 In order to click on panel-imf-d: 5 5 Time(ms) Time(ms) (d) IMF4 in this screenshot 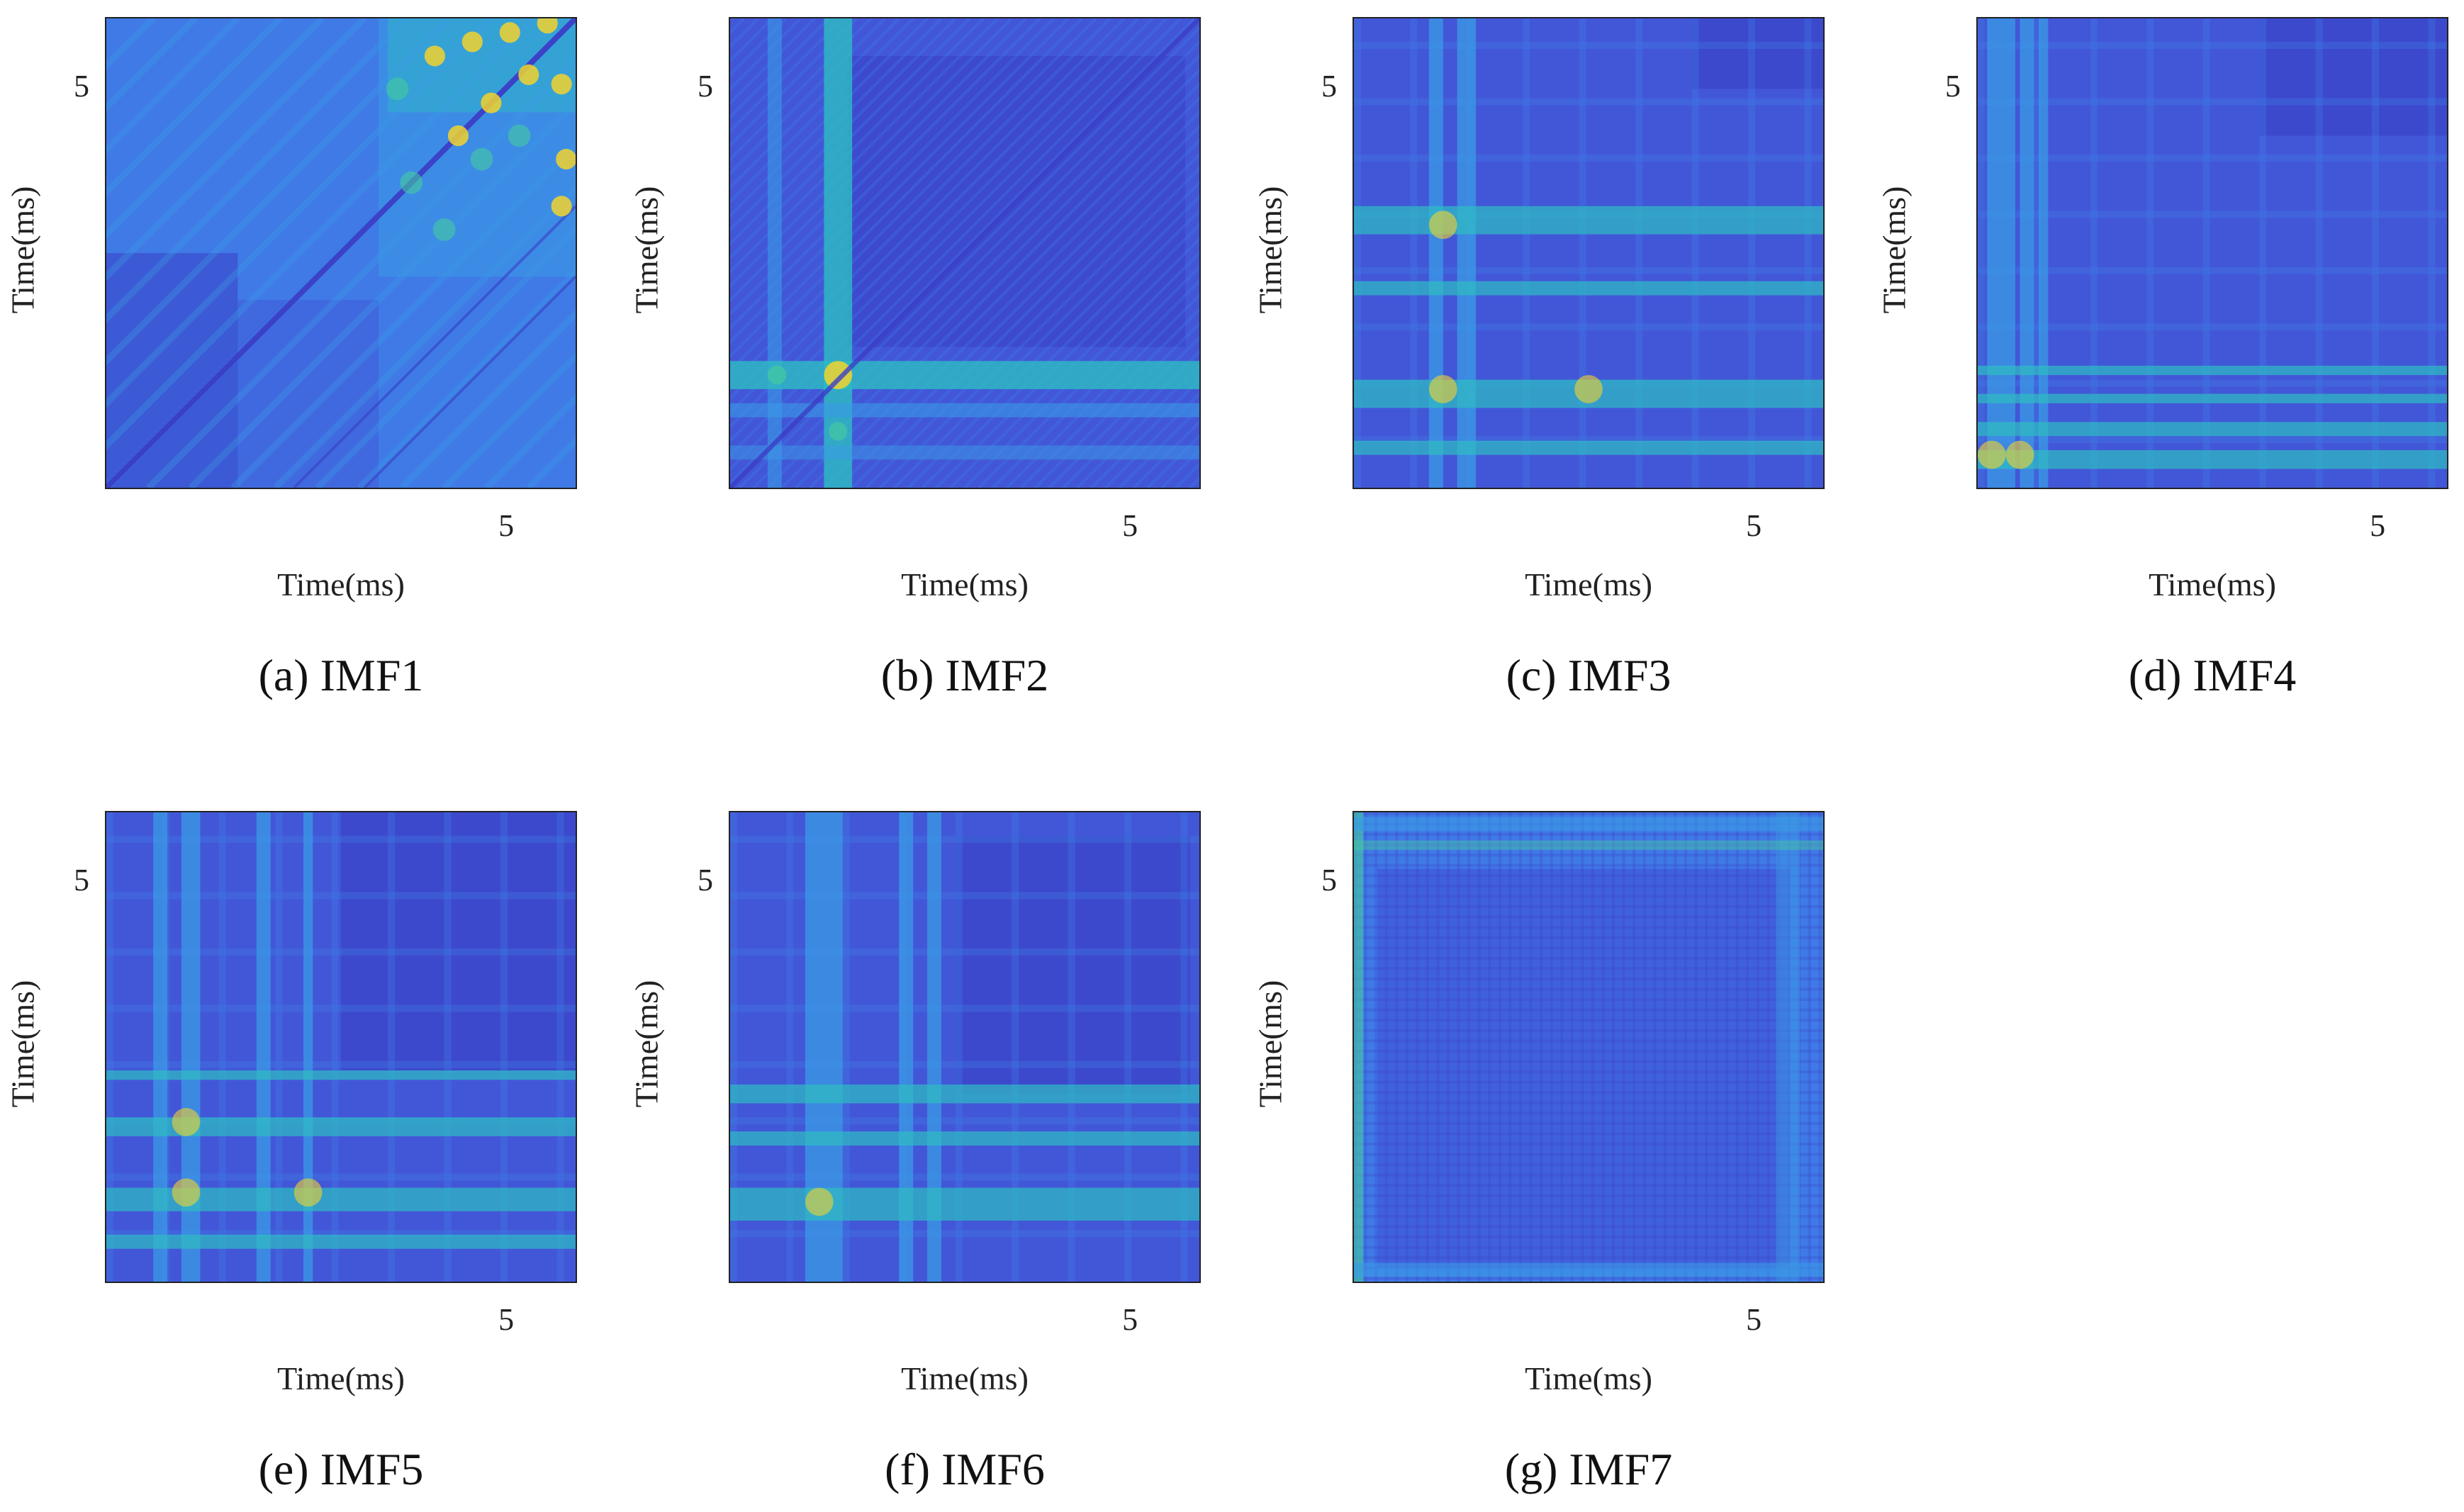, I will do `click(2168, 355)`.